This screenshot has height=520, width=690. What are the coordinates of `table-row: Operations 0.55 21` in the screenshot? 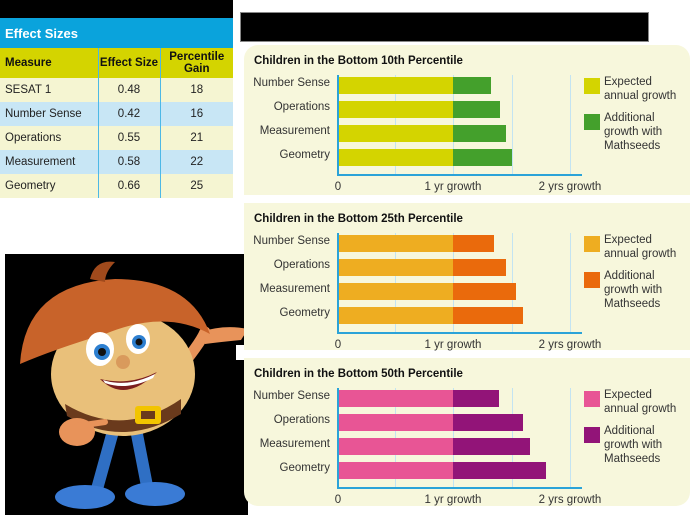 It's located at (116, 138).